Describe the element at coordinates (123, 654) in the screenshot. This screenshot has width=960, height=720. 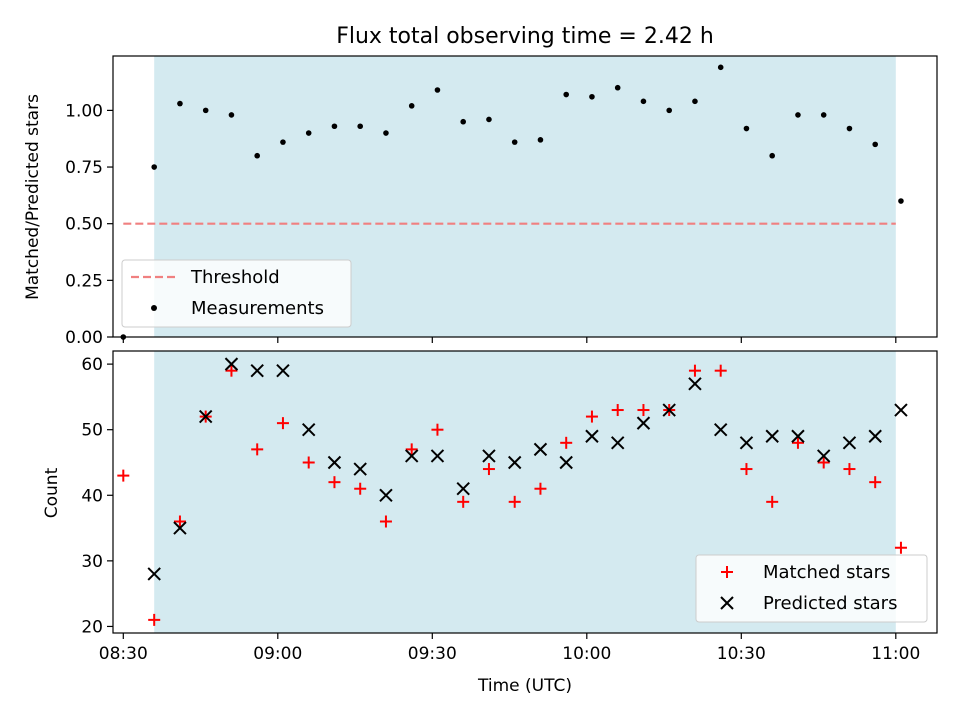
I see `x-tick-label: 08:30` at that location.